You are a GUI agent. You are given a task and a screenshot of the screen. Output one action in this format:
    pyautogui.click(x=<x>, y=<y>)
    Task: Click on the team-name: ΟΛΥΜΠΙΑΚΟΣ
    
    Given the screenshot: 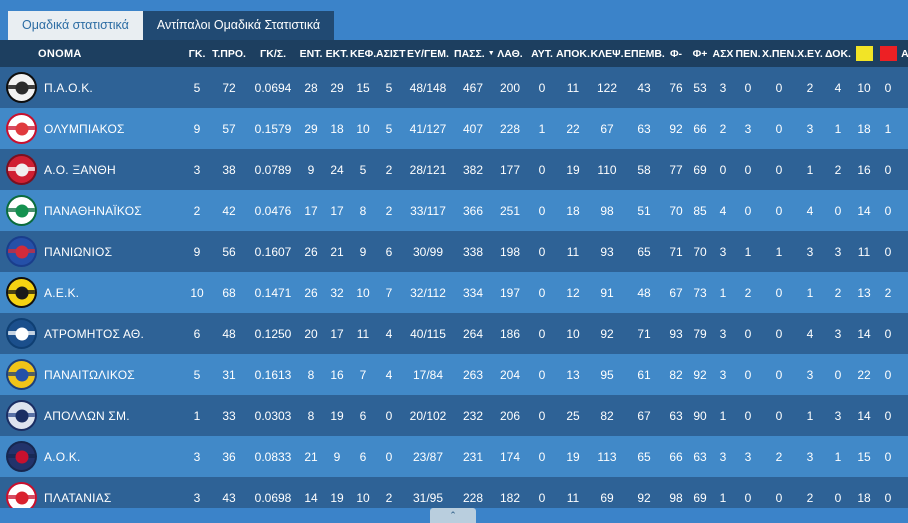 What is the action you would take?
    pyautogui.click(x=84, y=128)
    